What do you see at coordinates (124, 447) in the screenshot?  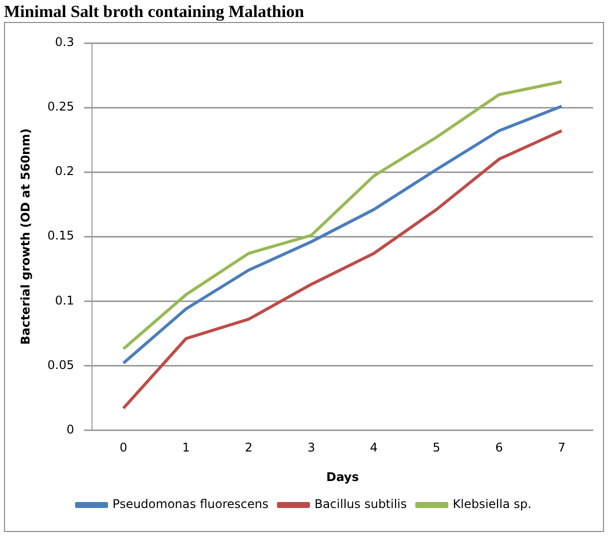 I see `x-tick-label: 0` at bounding box center [124, 447].